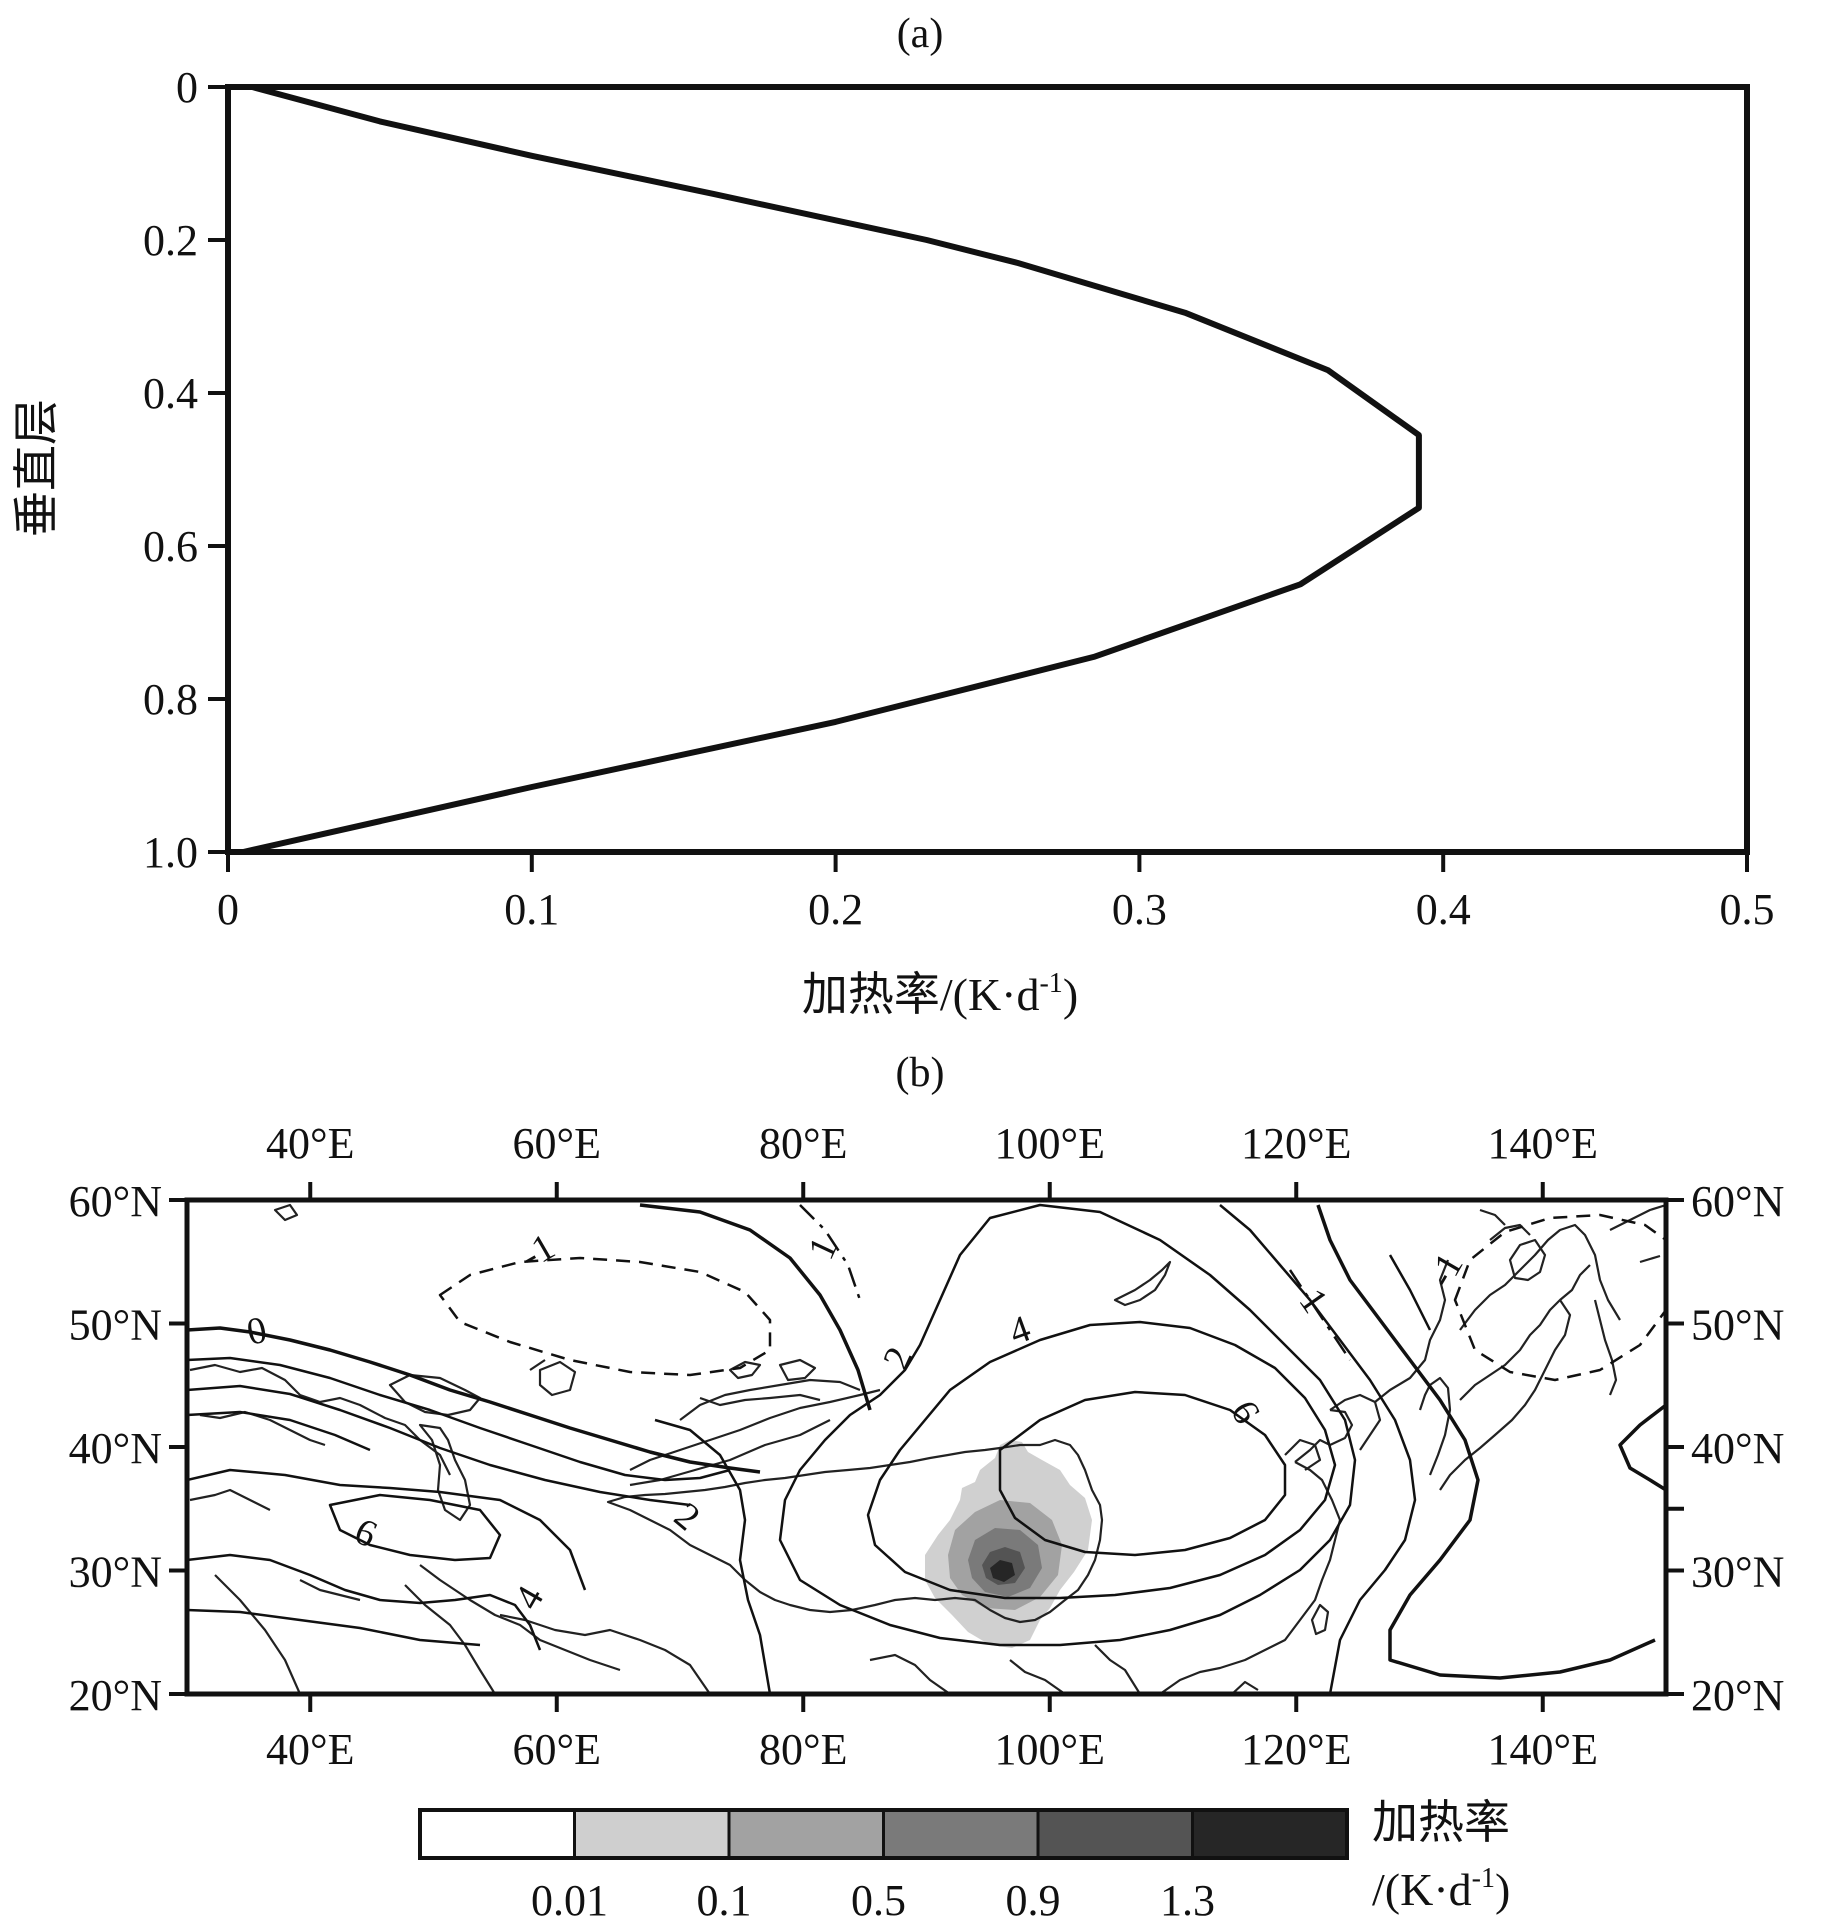  Describe the element at coordinates (115, 1448) in the screenshot. I see `map-left-tick-label: 40°N` at that location.